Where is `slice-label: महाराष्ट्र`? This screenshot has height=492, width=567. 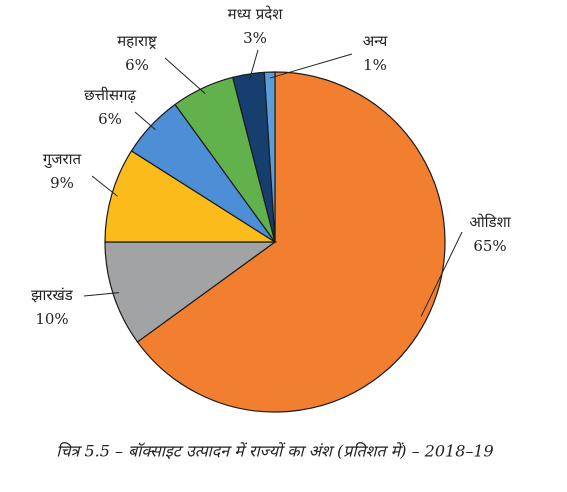
slice-label: महाराष्ट्र is located at coordinates (137, 41).